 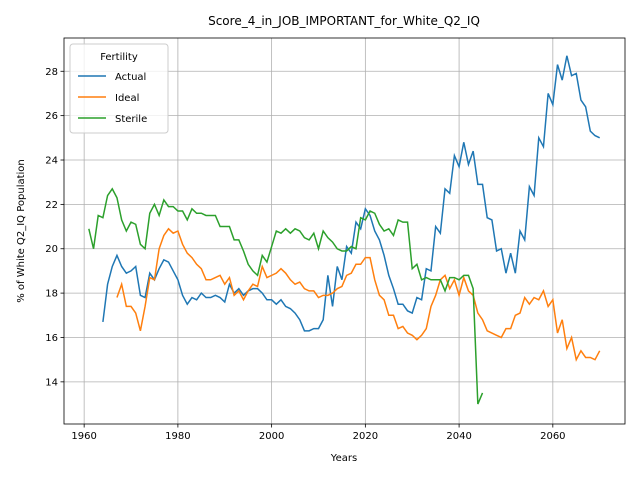 I want to click on x-tick-label: 2060, so click(x=552, y=436).